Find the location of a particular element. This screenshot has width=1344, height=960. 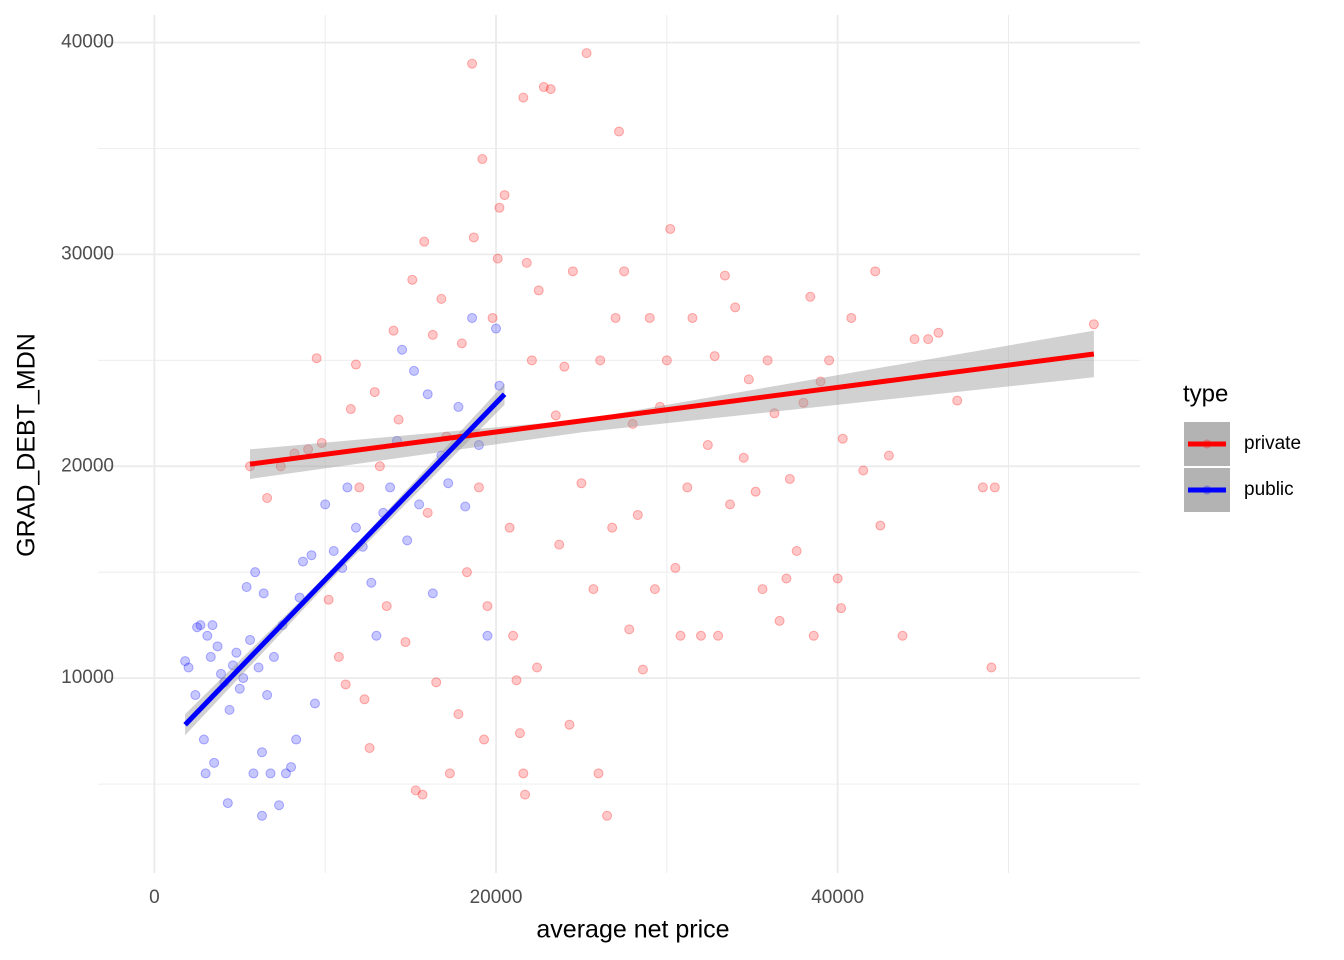

y-tick-label: 20000 is located at coordinates (87, 465).